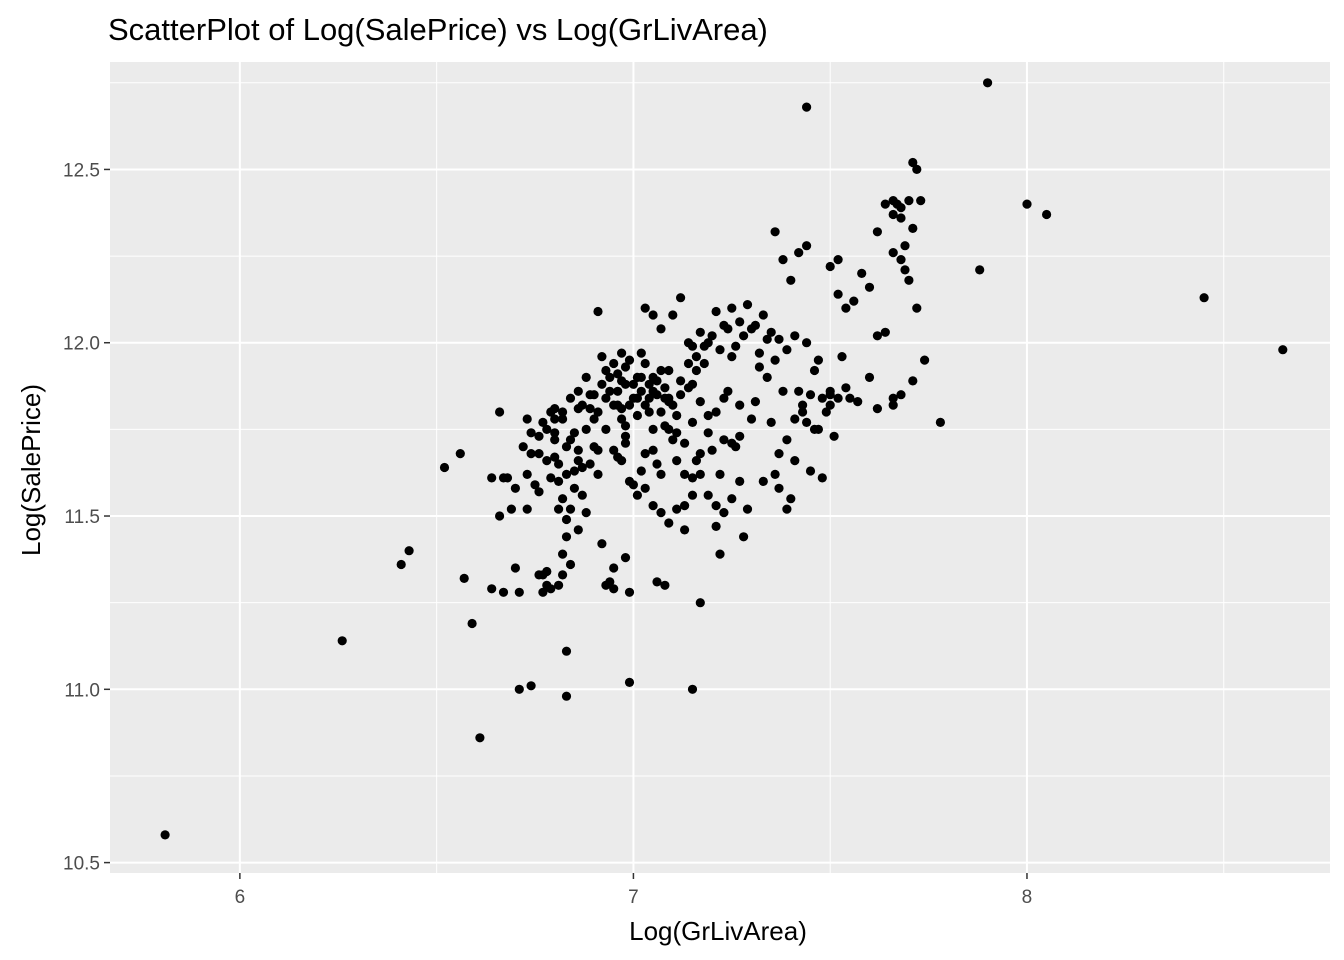 The height and width of the screenshot is (960, 1344). I want to click on x-axis-label: Log(GrLivArea), so click(718, 931).